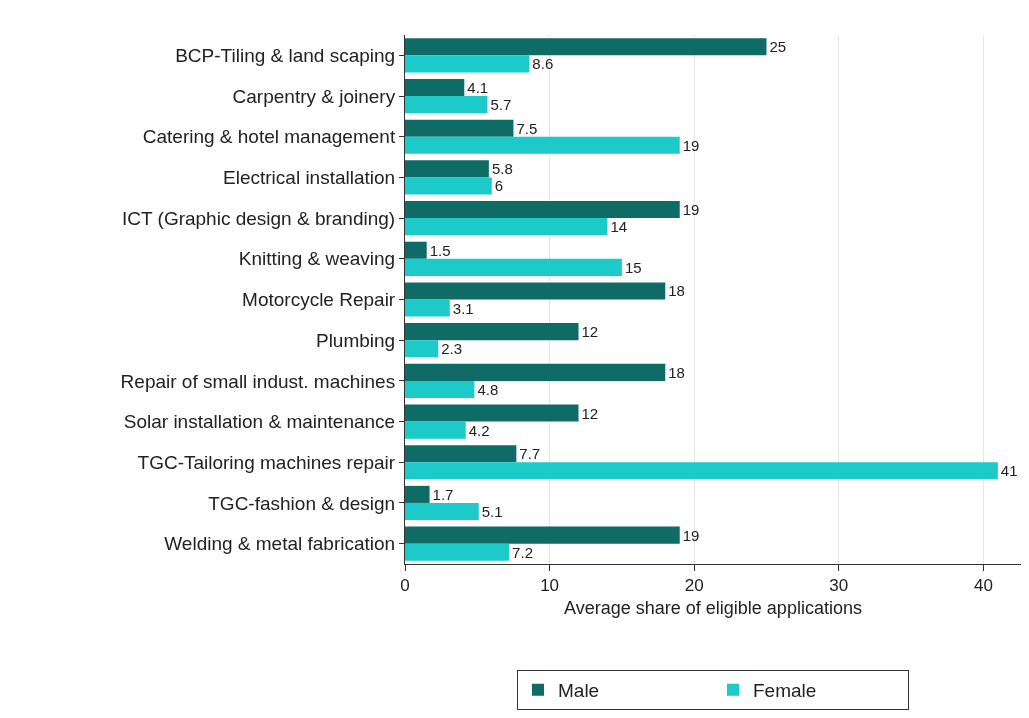 The height and width of the screenshot is (718, 1029). Describe the element at coordinates (280, 544) in the screenshot. I see `y-tick-label: Welding & metal fabrication` at that location.